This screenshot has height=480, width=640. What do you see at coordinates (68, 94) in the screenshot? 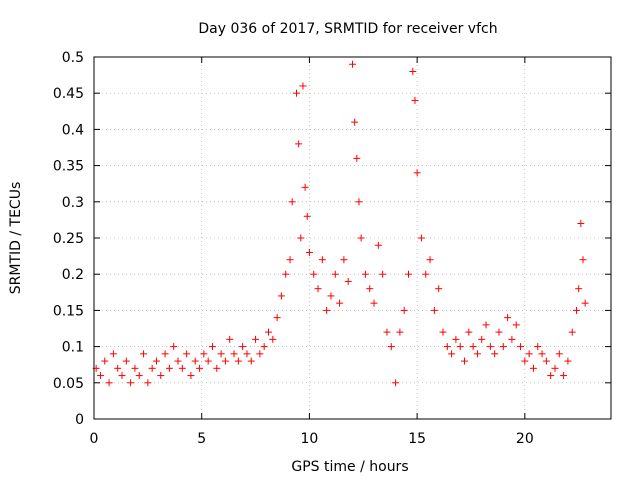
I see `y-tick-label: 0.45` at bounding box center [68, 94].